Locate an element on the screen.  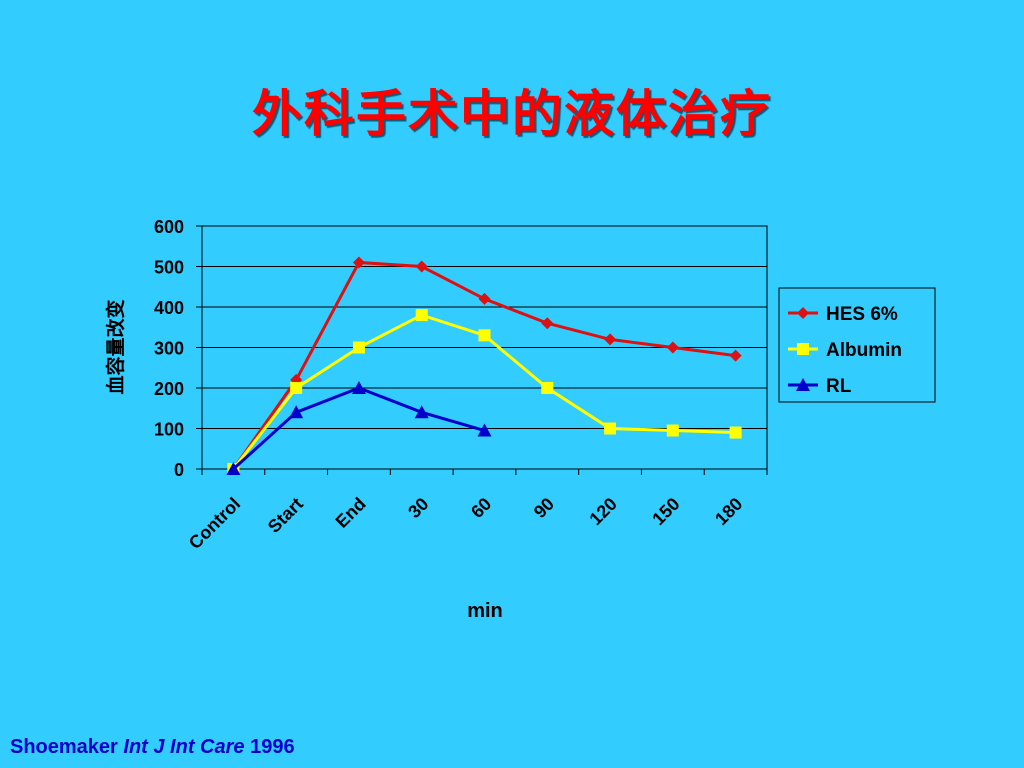
legend-item-hes-6: HES 6% is located at coordinates (843, 314).